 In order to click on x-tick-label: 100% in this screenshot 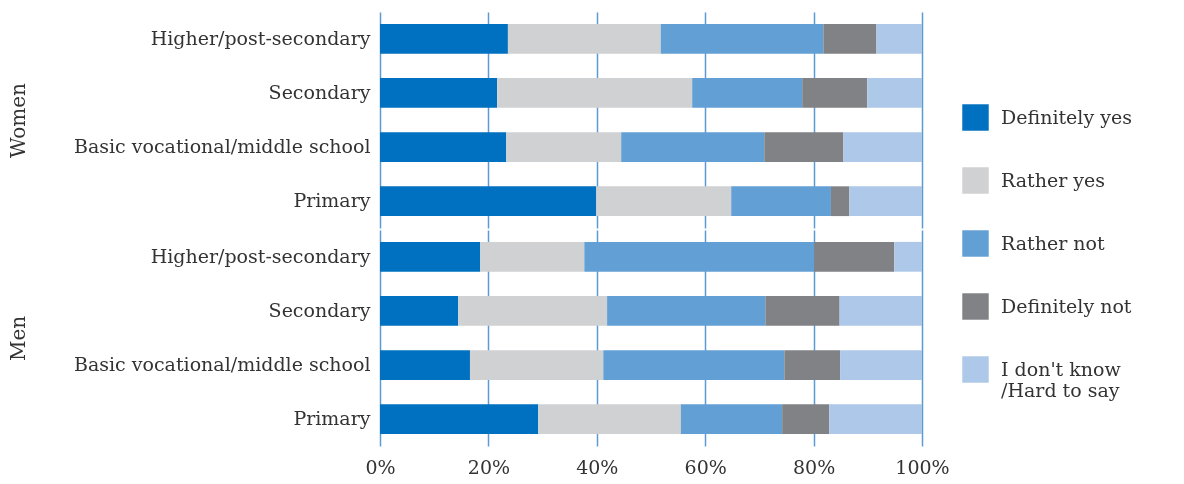, I will do `click(922, 466)`.